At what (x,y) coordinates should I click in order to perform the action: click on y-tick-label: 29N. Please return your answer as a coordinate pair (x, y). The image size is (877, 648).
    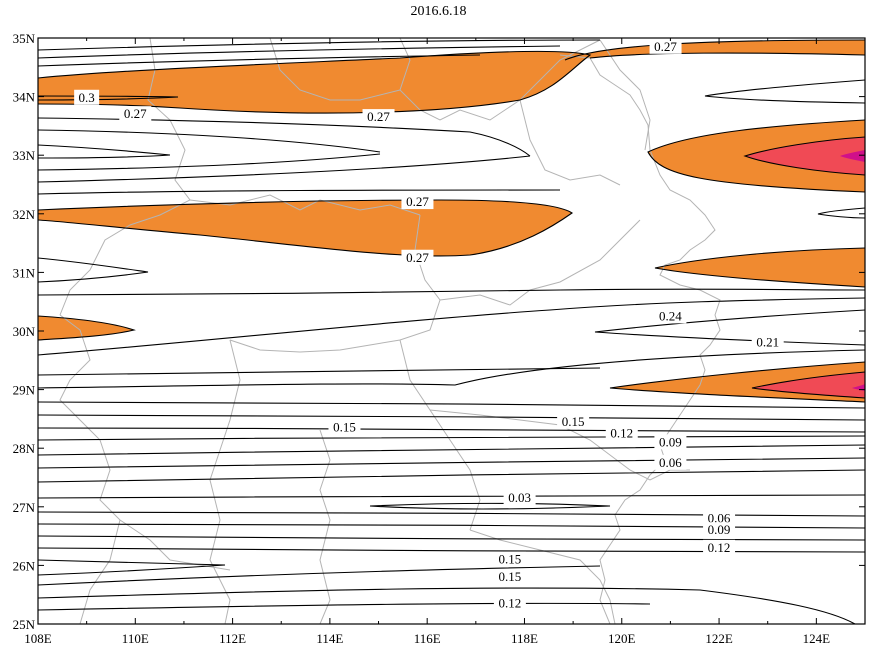
    Looking at the image, I should click on (24, 390).